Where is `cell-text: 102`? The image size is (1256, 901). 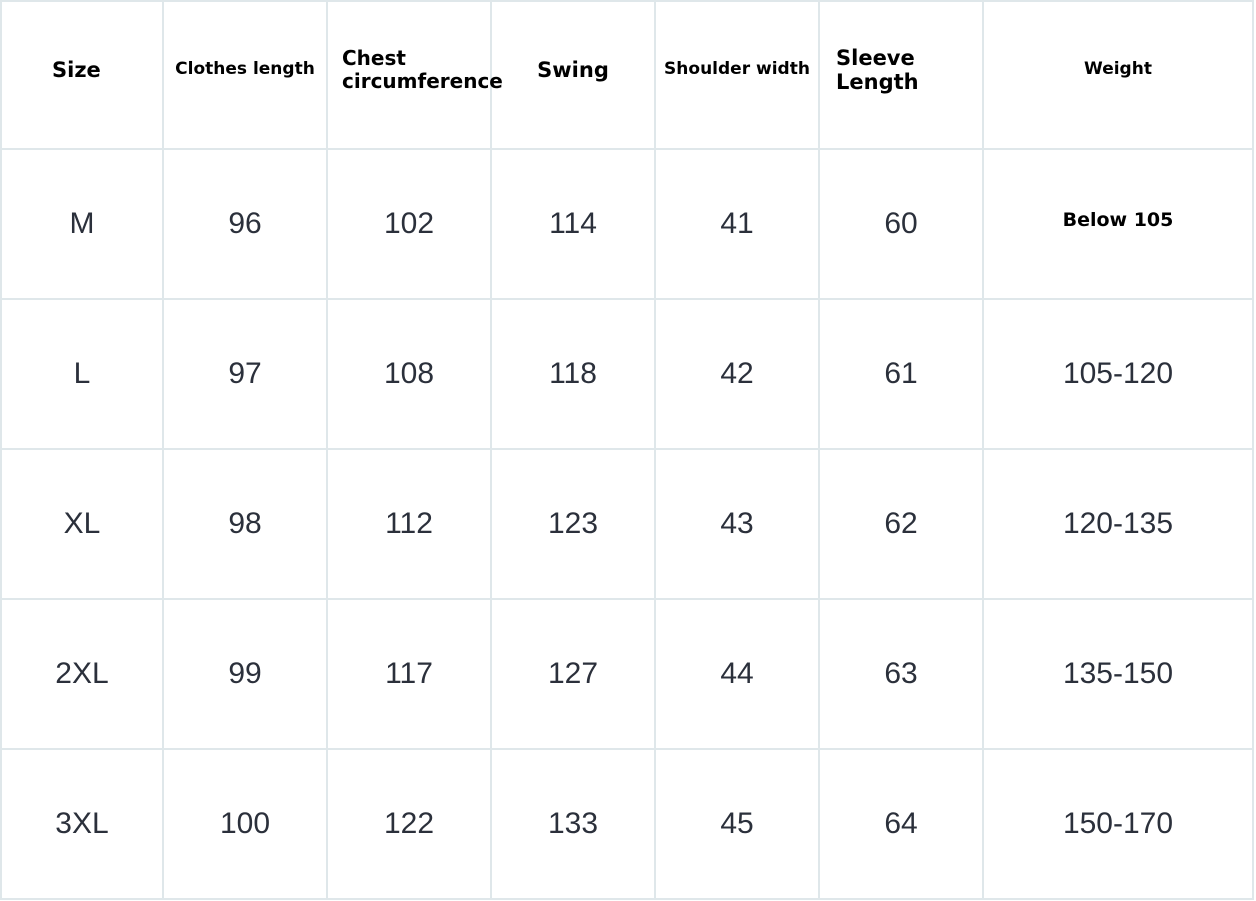
cell-text: 102 is located at coordinates (409, 223).